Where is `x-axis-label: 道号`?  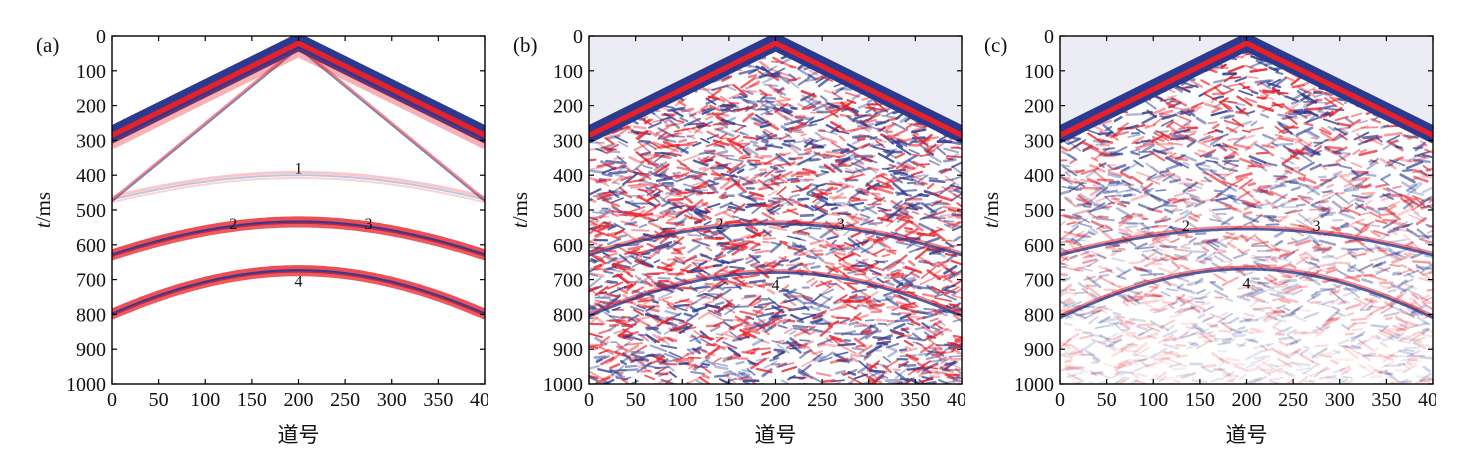
x-axis-label: 道号 is located at coordinates (1247, 435).